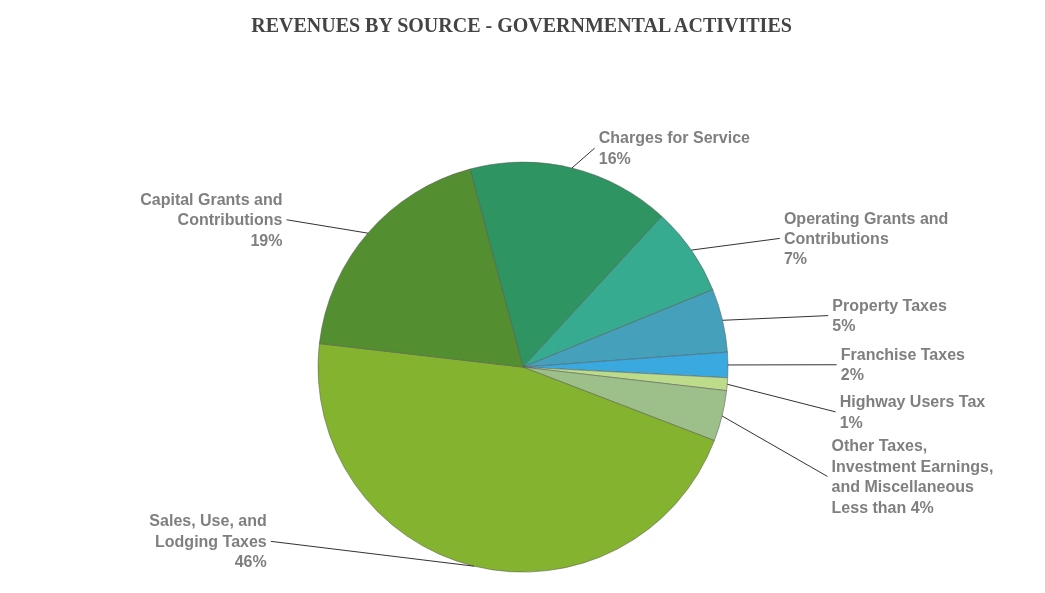 The width and height of the screenshot is (1045, 593). I want to click on data-label: 7%, so click(795, 259).